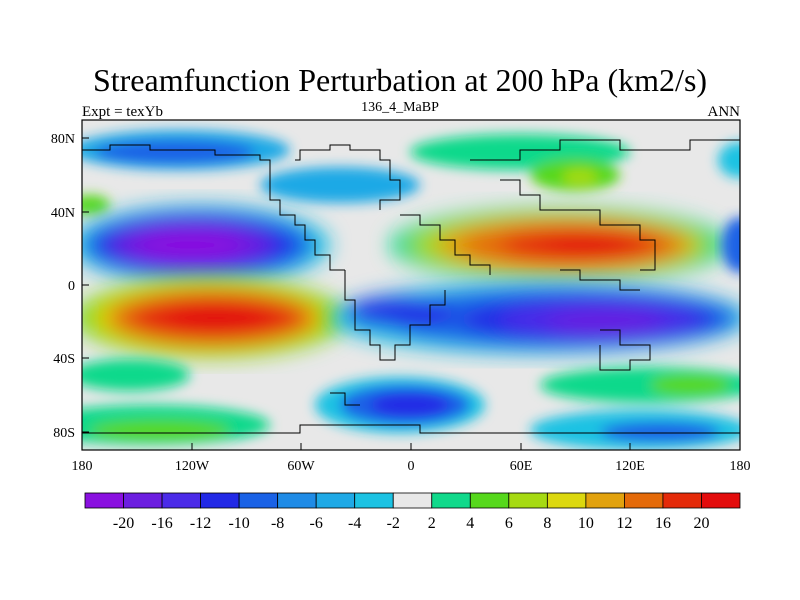 The image size is (800, 600). I want to click on colorbar-label: -8, so click(277, 523).